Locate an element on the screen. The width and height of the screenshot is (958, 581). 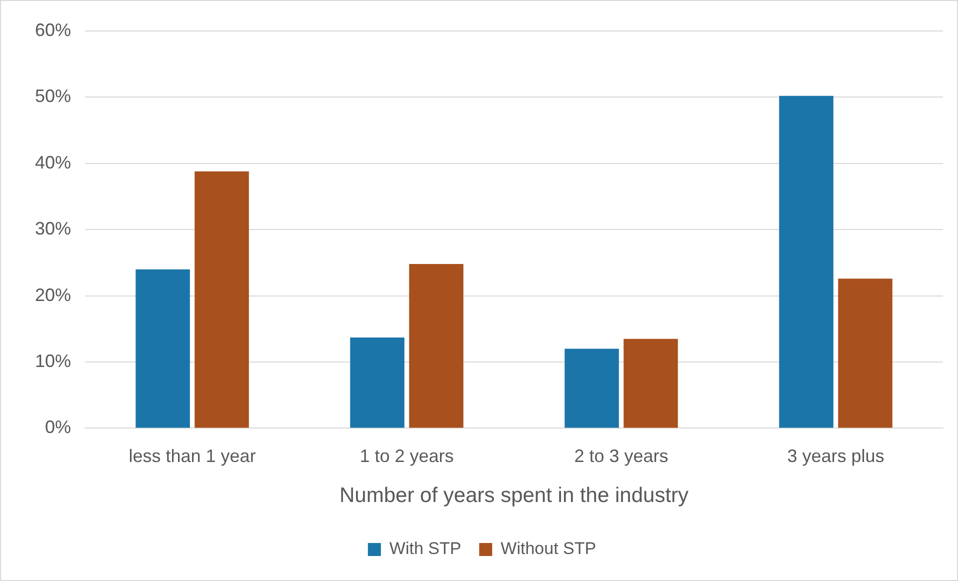
x-axis-title: Number of years spent in the industry is located at coordinates (515, 496).